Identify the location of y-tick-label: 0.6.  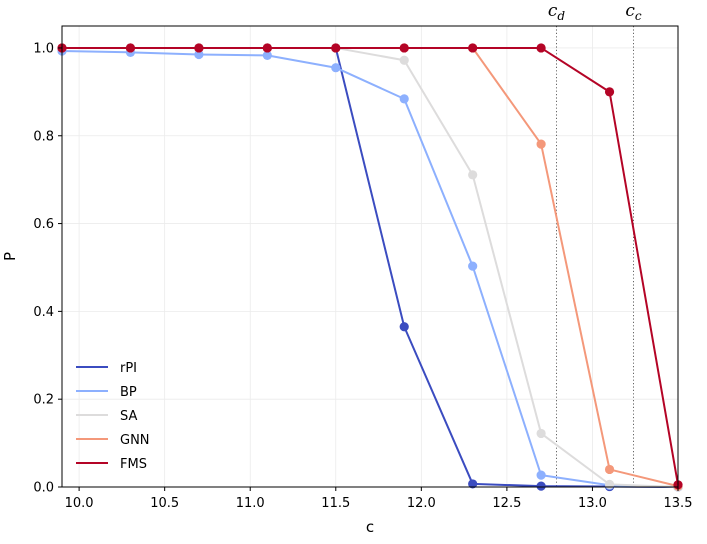
(43, 224).